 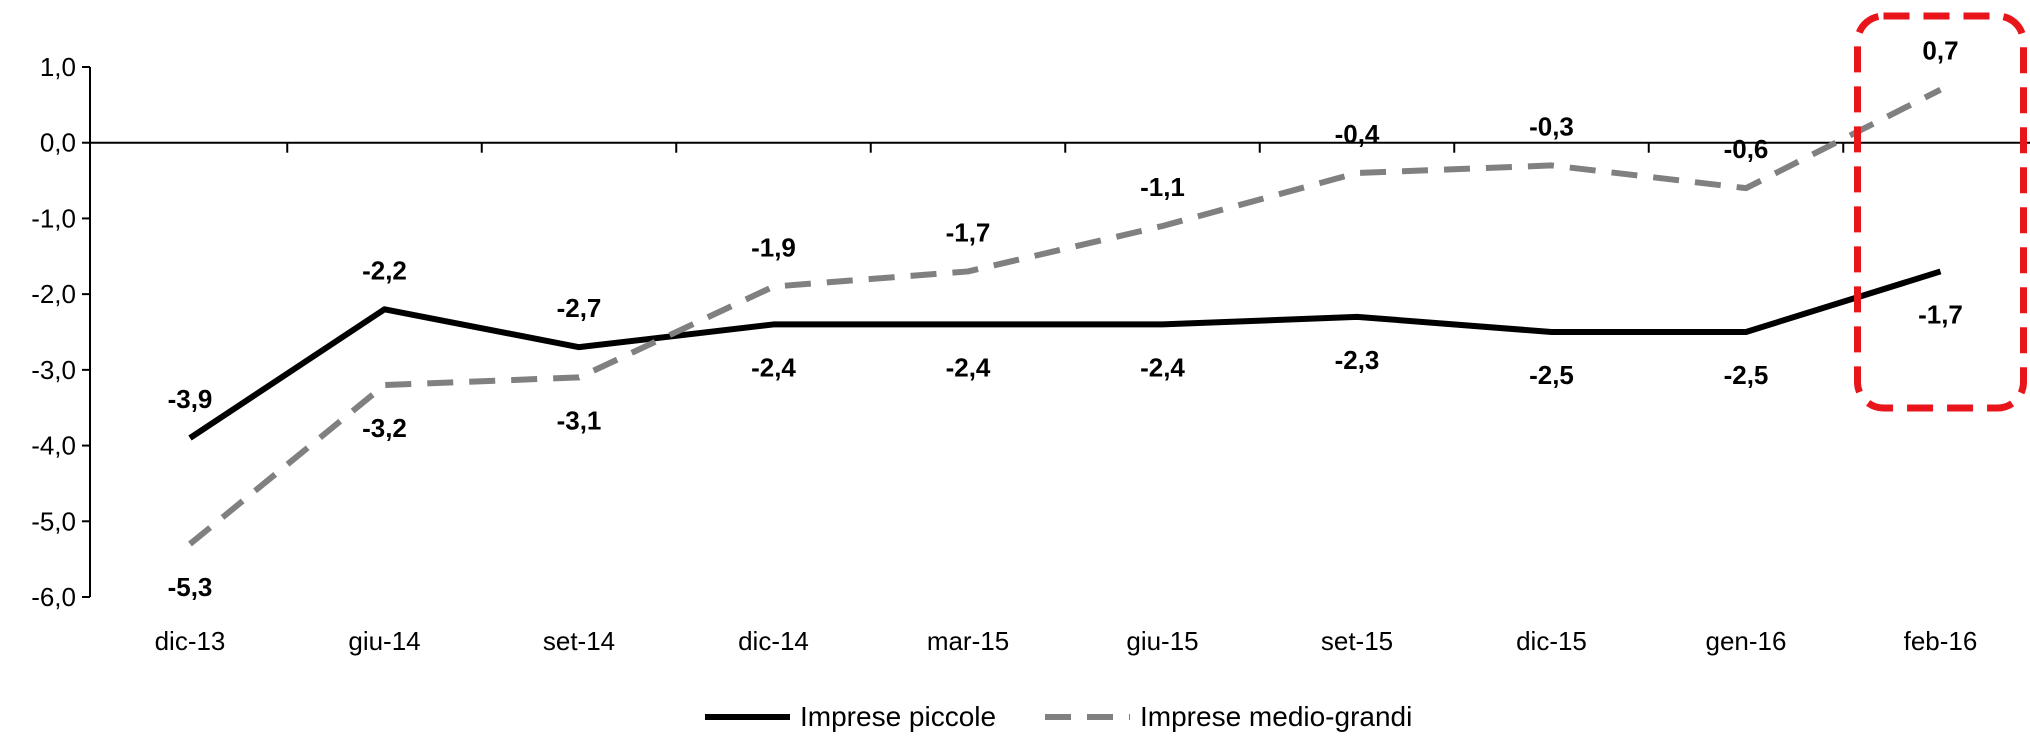 What do you see at coordinates (968, 641) in the screenshot?
I see `x-tick-label: mar-15` at bounding box center [968, 641].